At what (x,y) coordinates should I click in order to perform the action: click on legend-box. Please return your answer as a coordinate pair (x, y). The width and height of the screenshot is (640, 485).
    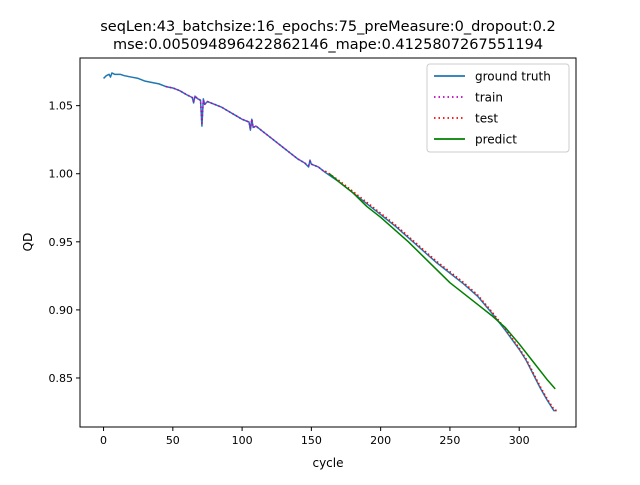
    Looking at the image, I should click on (498, 108).